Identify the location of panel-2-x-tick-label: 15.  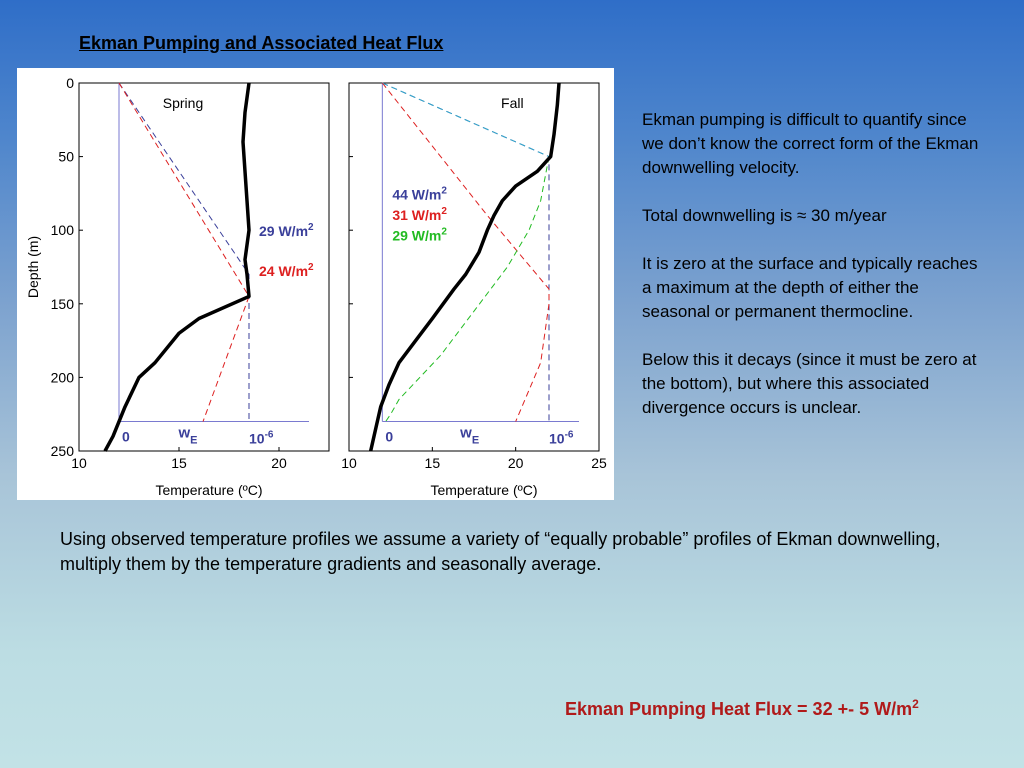
(433, 463).